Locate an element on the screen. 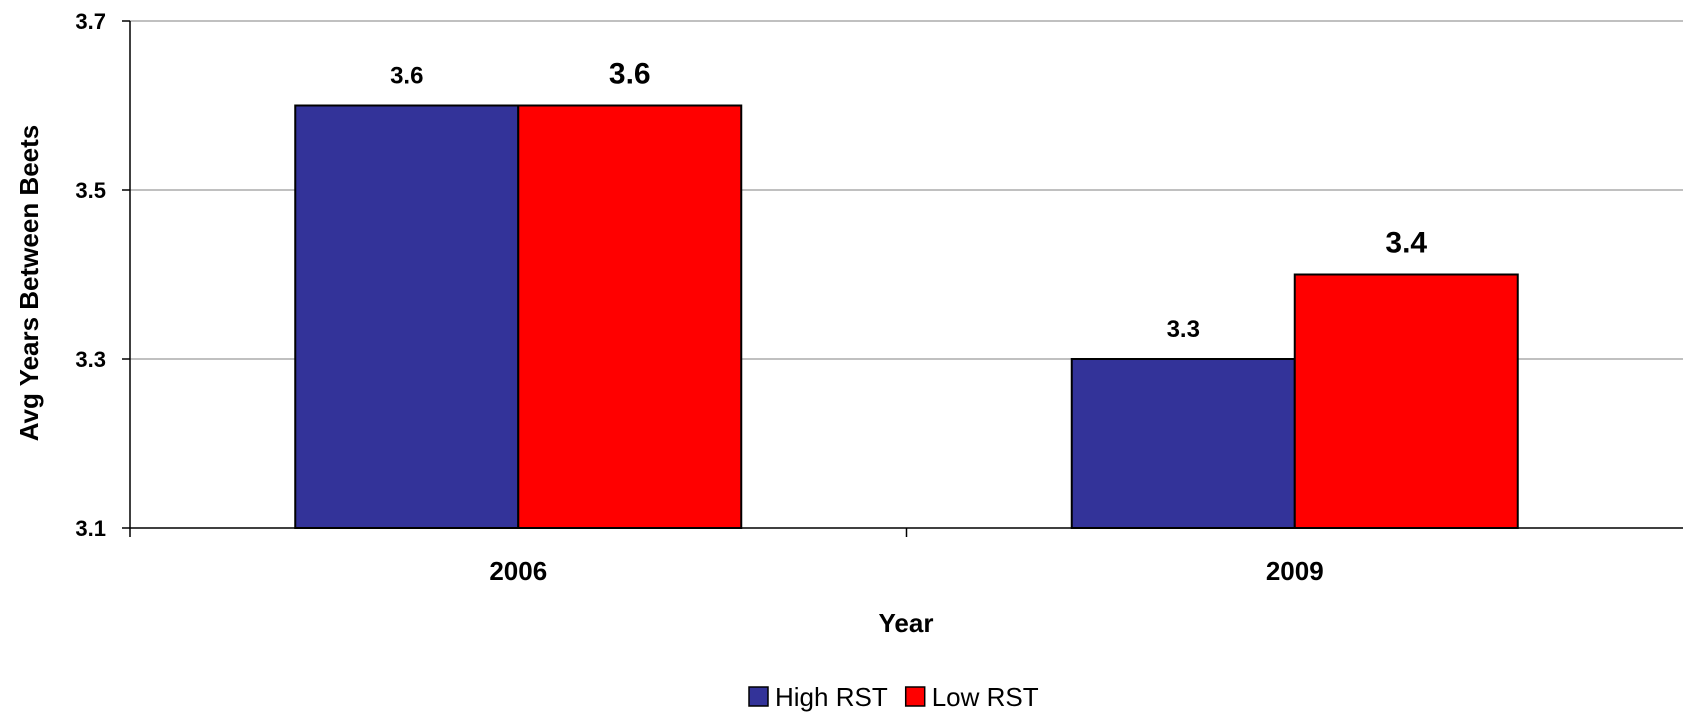 The height and width of the screenshot is (725, 1683). y-tick-label: 3.3 is located at coordinates (90, 359).